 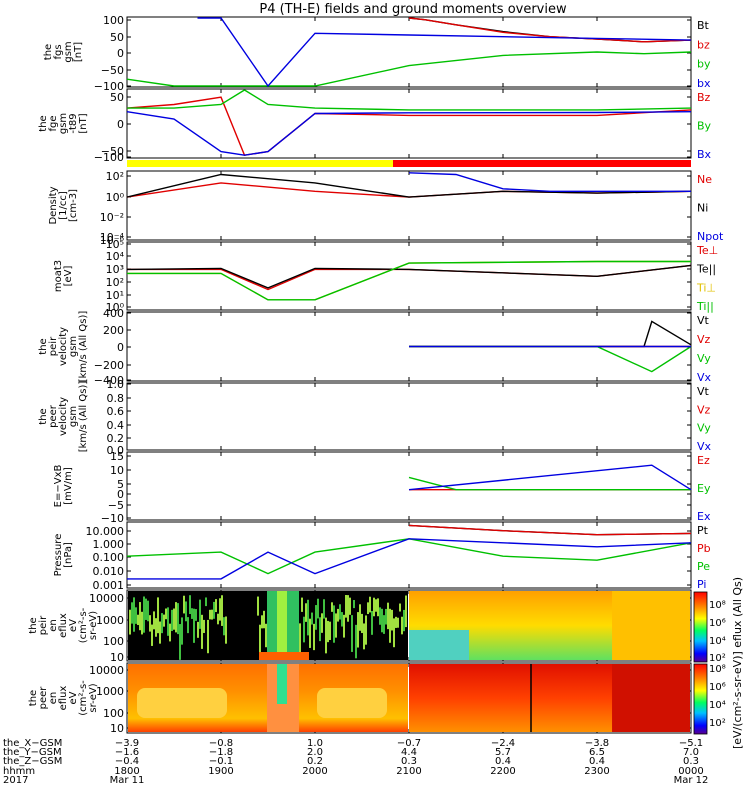 What do you see at coordinates (284, 656) in the screenshot?
I see `peir-low-energy` at bounding box center [284, 656].